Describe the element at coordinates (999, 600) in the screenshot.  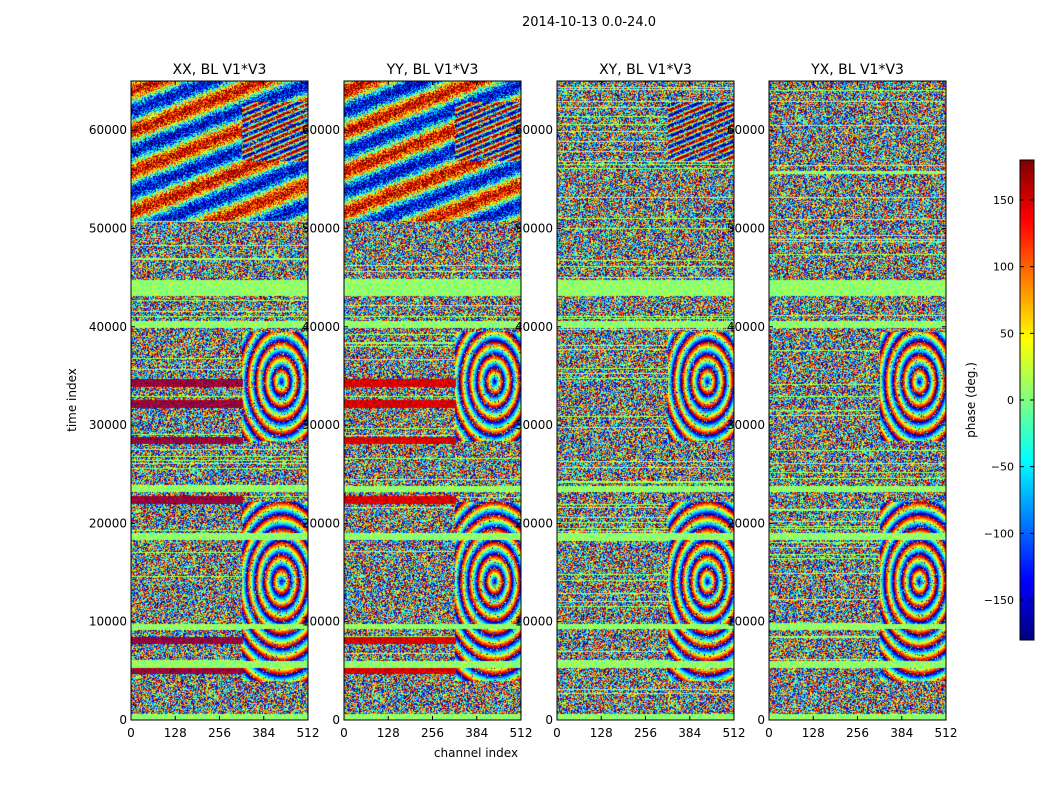
I see `colorbar-tick-label: −150` at that location.